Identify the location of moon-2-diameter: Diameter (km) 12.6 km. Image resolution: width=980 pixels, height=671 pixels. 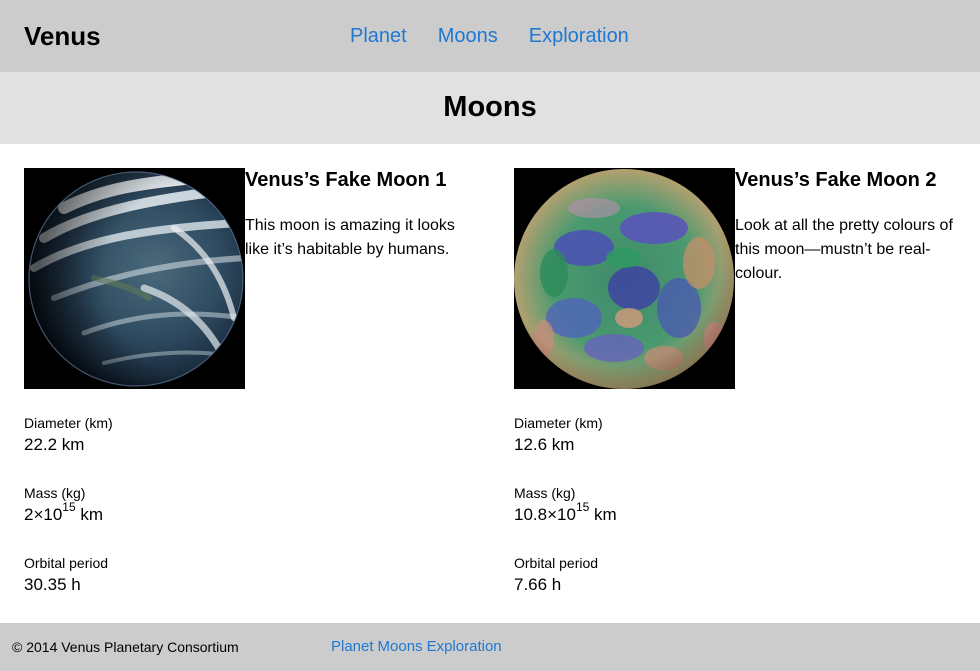
(734, 449).